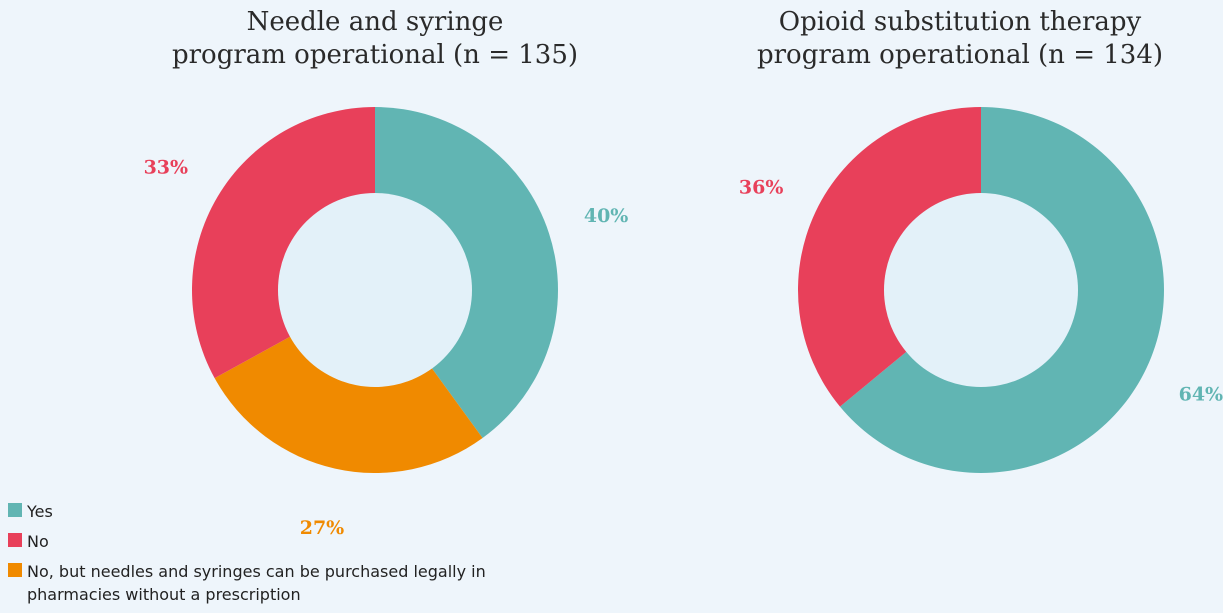 This screenshot has width=1223, height=613. I want to click on legend-swatch-no-pharmacy, so click(15, 570).